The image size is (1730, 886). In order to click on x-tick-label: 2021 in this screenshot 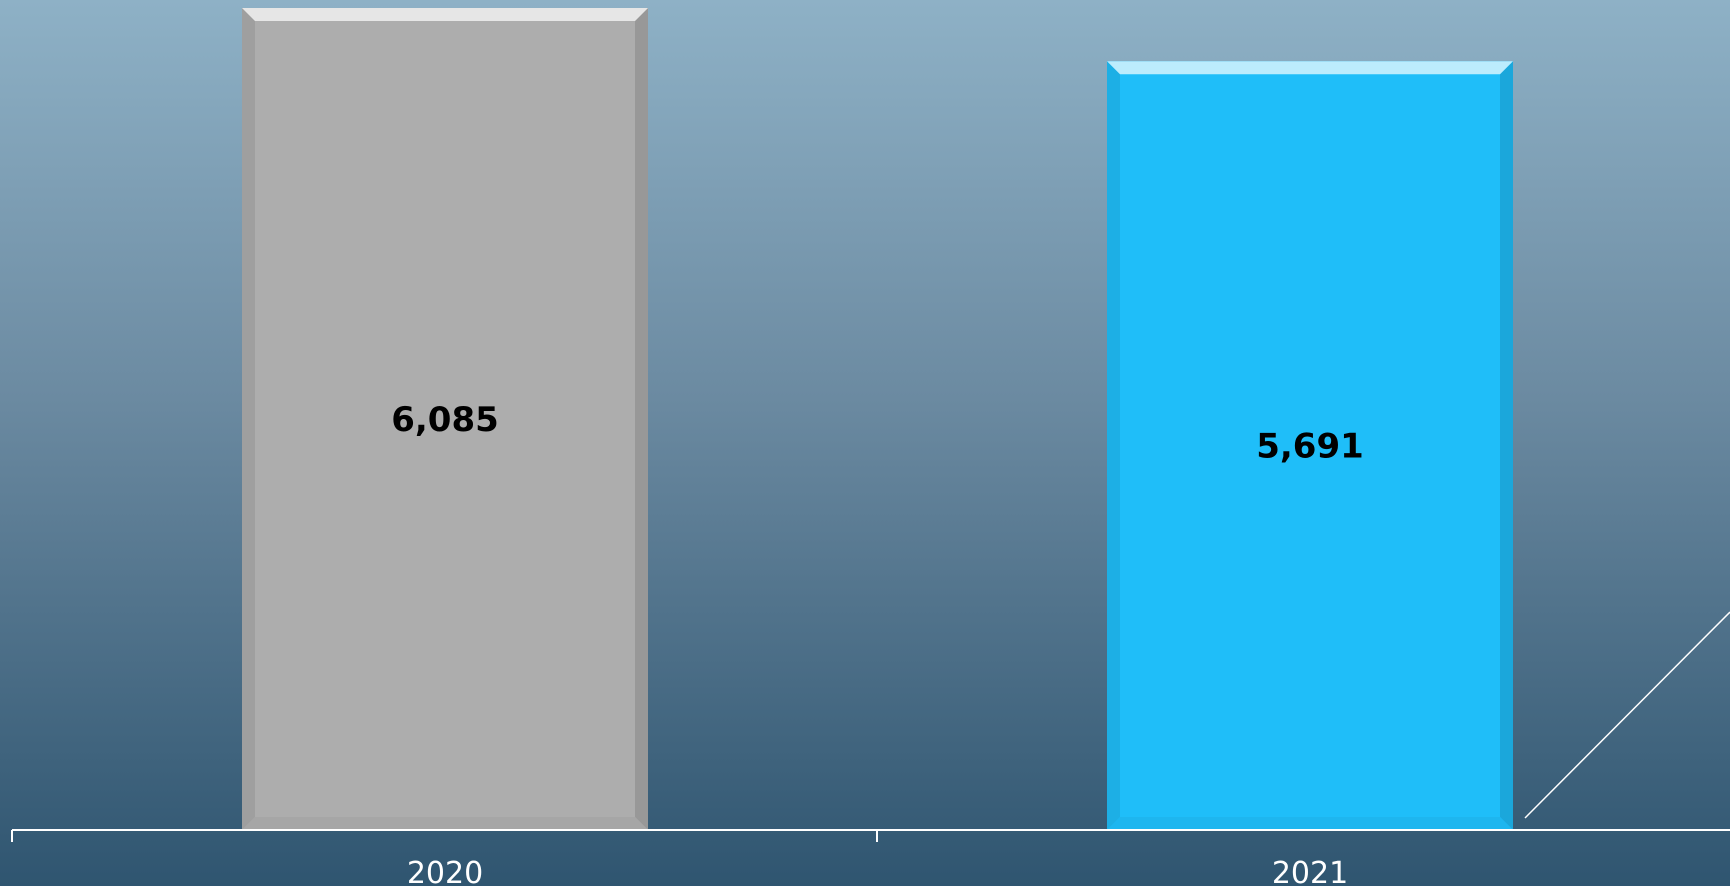, I will do `click(1310, 871)`.